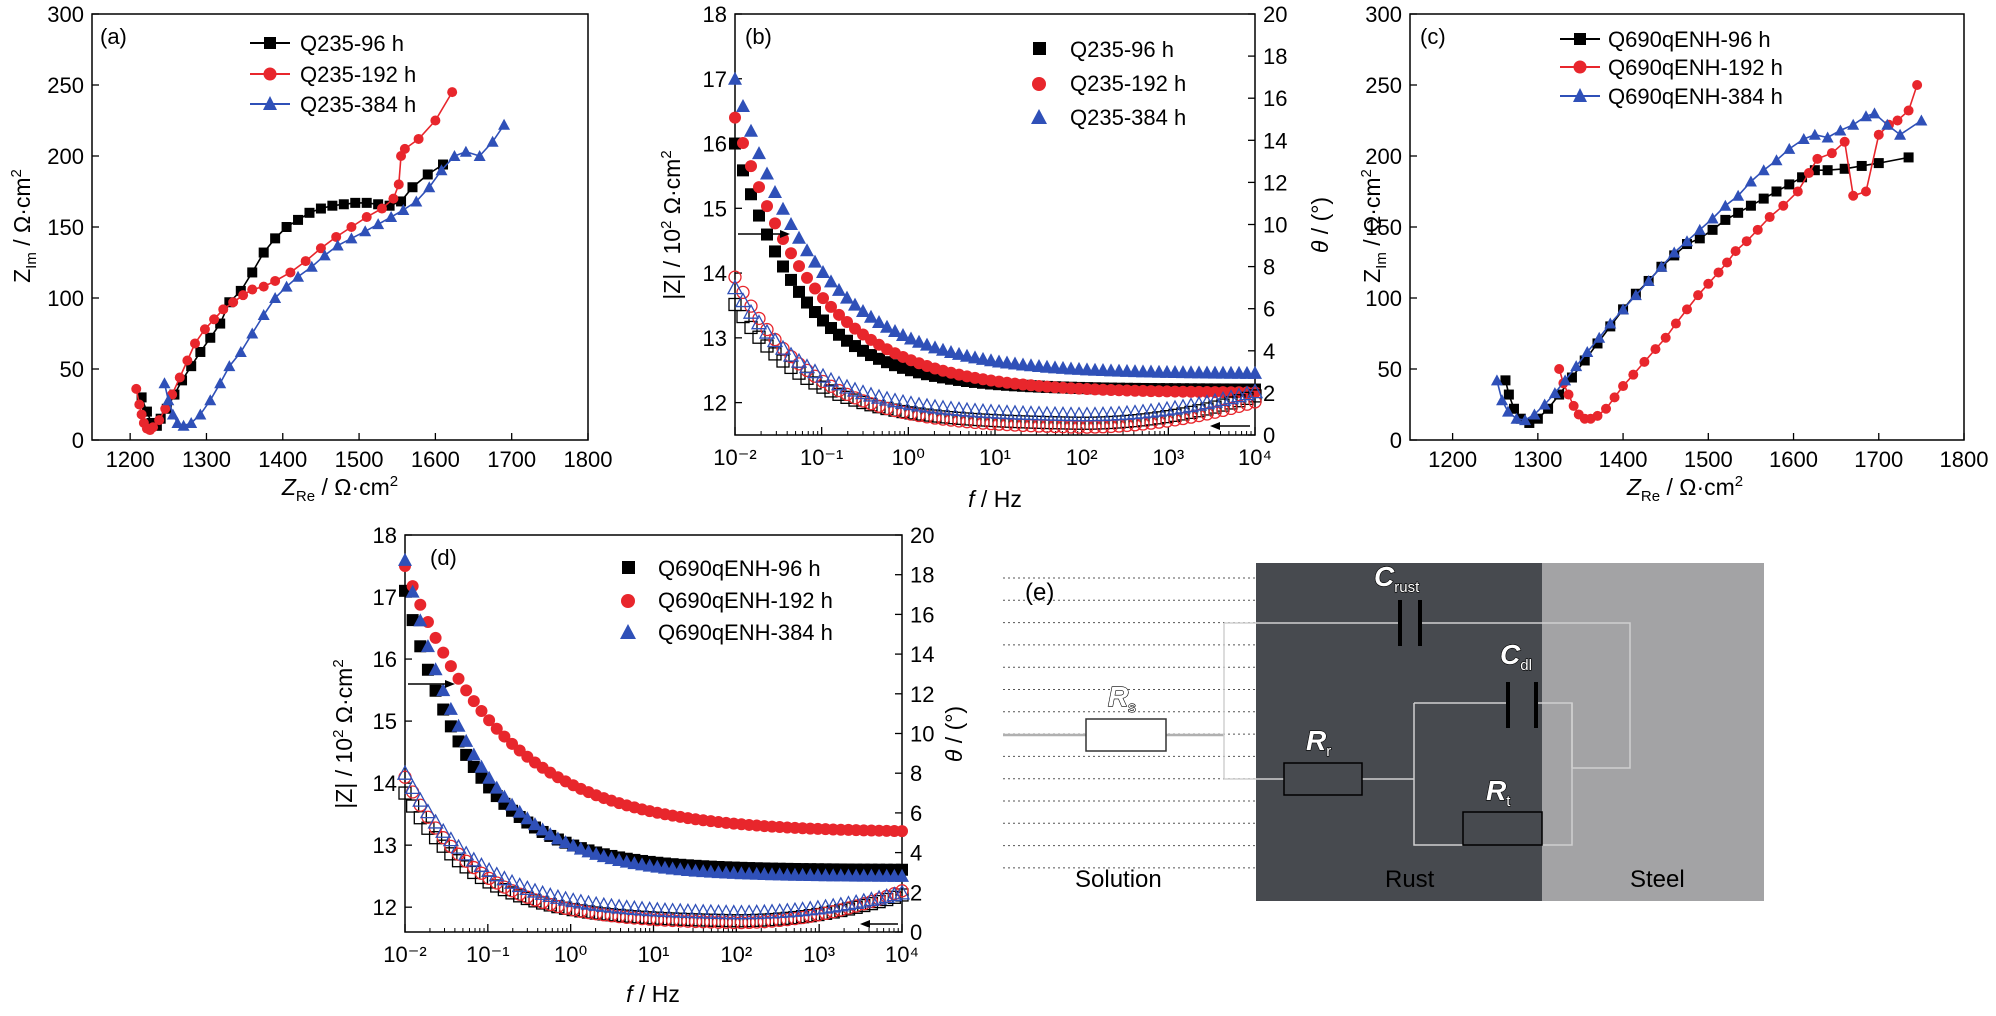 The height and width of the screenshot is (1016, 1996). What do you see at coordinates (1537, 459) in the screenshot?
I see `c-xtick-label: 1300` at bounding box center [1537, 459].